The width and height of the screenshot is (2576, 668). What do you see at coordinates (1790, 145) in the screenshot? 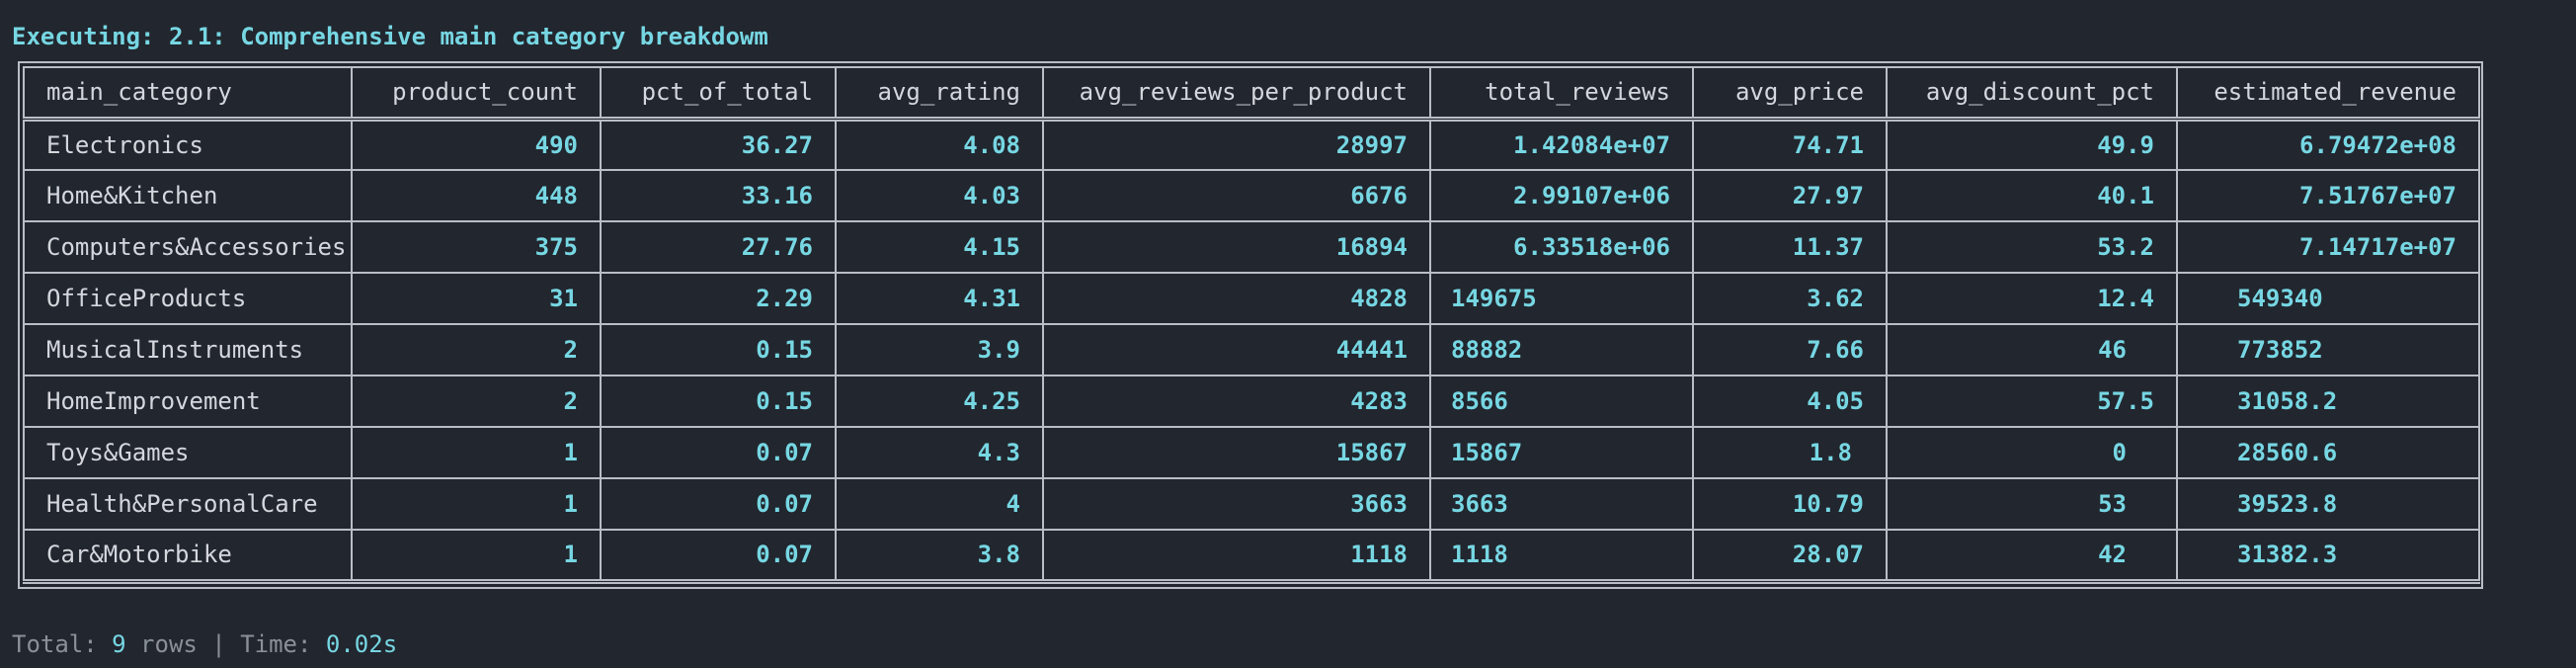
I see `value-cell: 74.71` at bounding box center [1790, 145].